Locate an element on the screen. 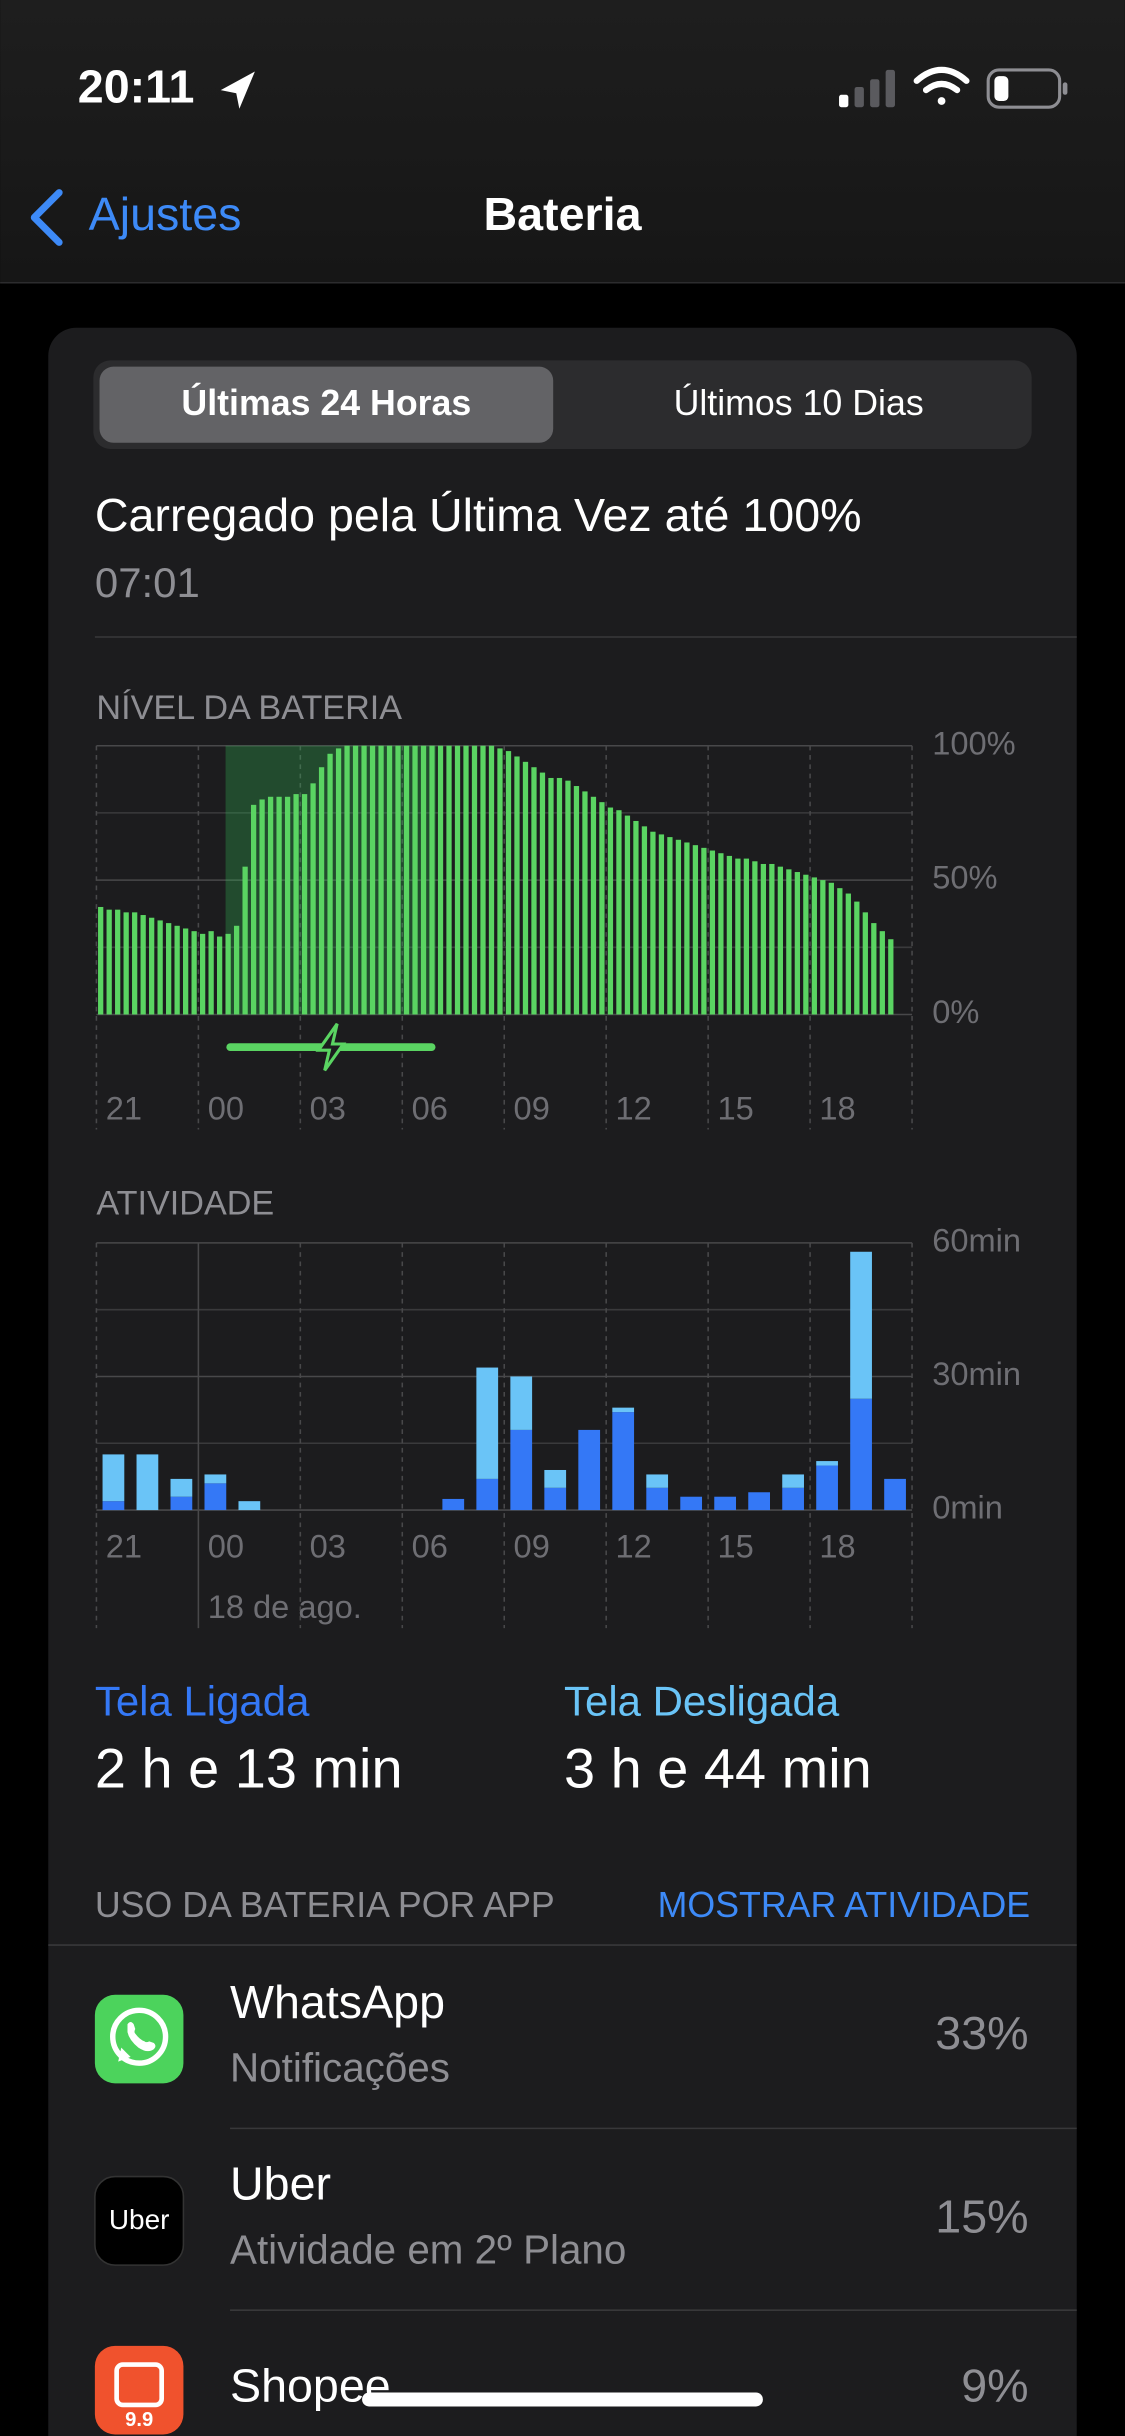 This screenshot has height=2436, width=1125. segment-selected is located at coordinates (326, 404).